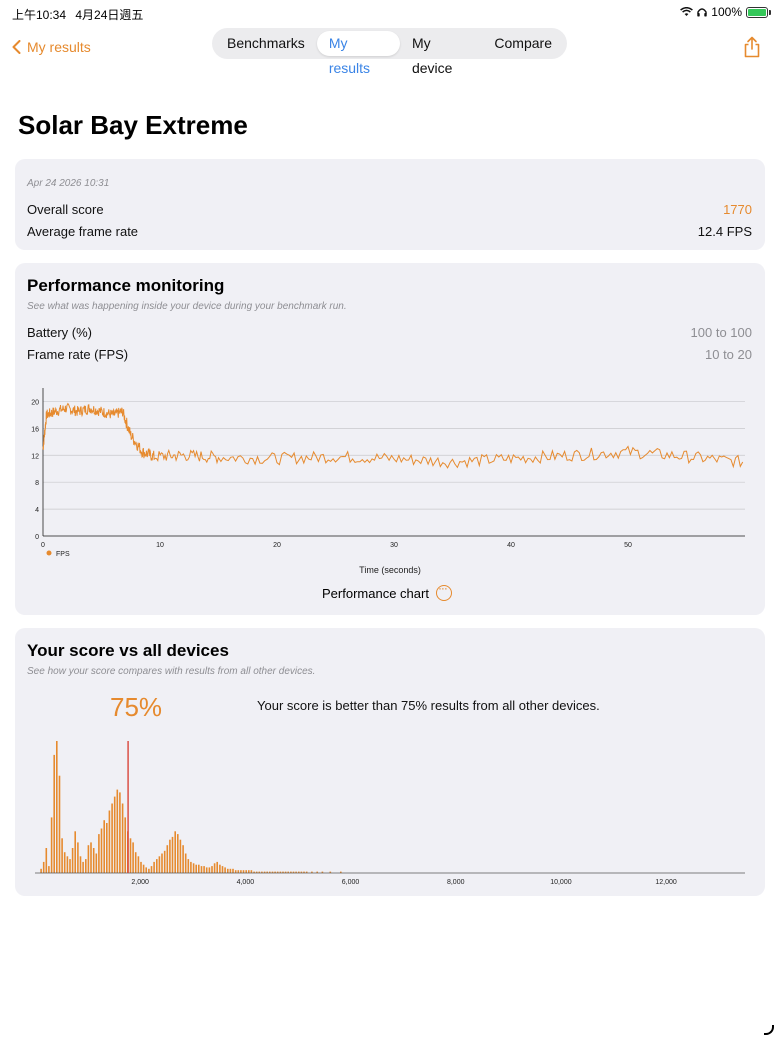  Describe the element at coordinates (687, 11) in the screenshot. I see `wifi-icon` at that location.